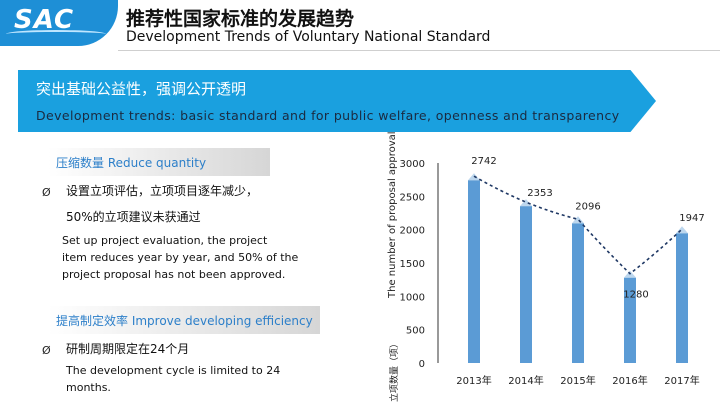  I want to click on section-heading-text: 提高制定效率 Improve developing efficiency, so click(184, 321).